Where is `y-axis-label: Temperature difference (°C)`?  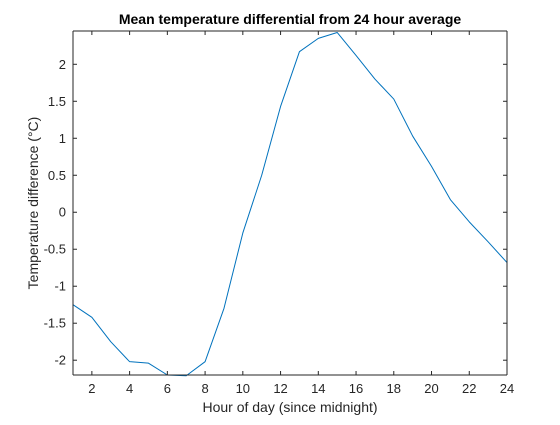
y-axis-label: Temperature difference (°C) is located at coordinates (33, 203).